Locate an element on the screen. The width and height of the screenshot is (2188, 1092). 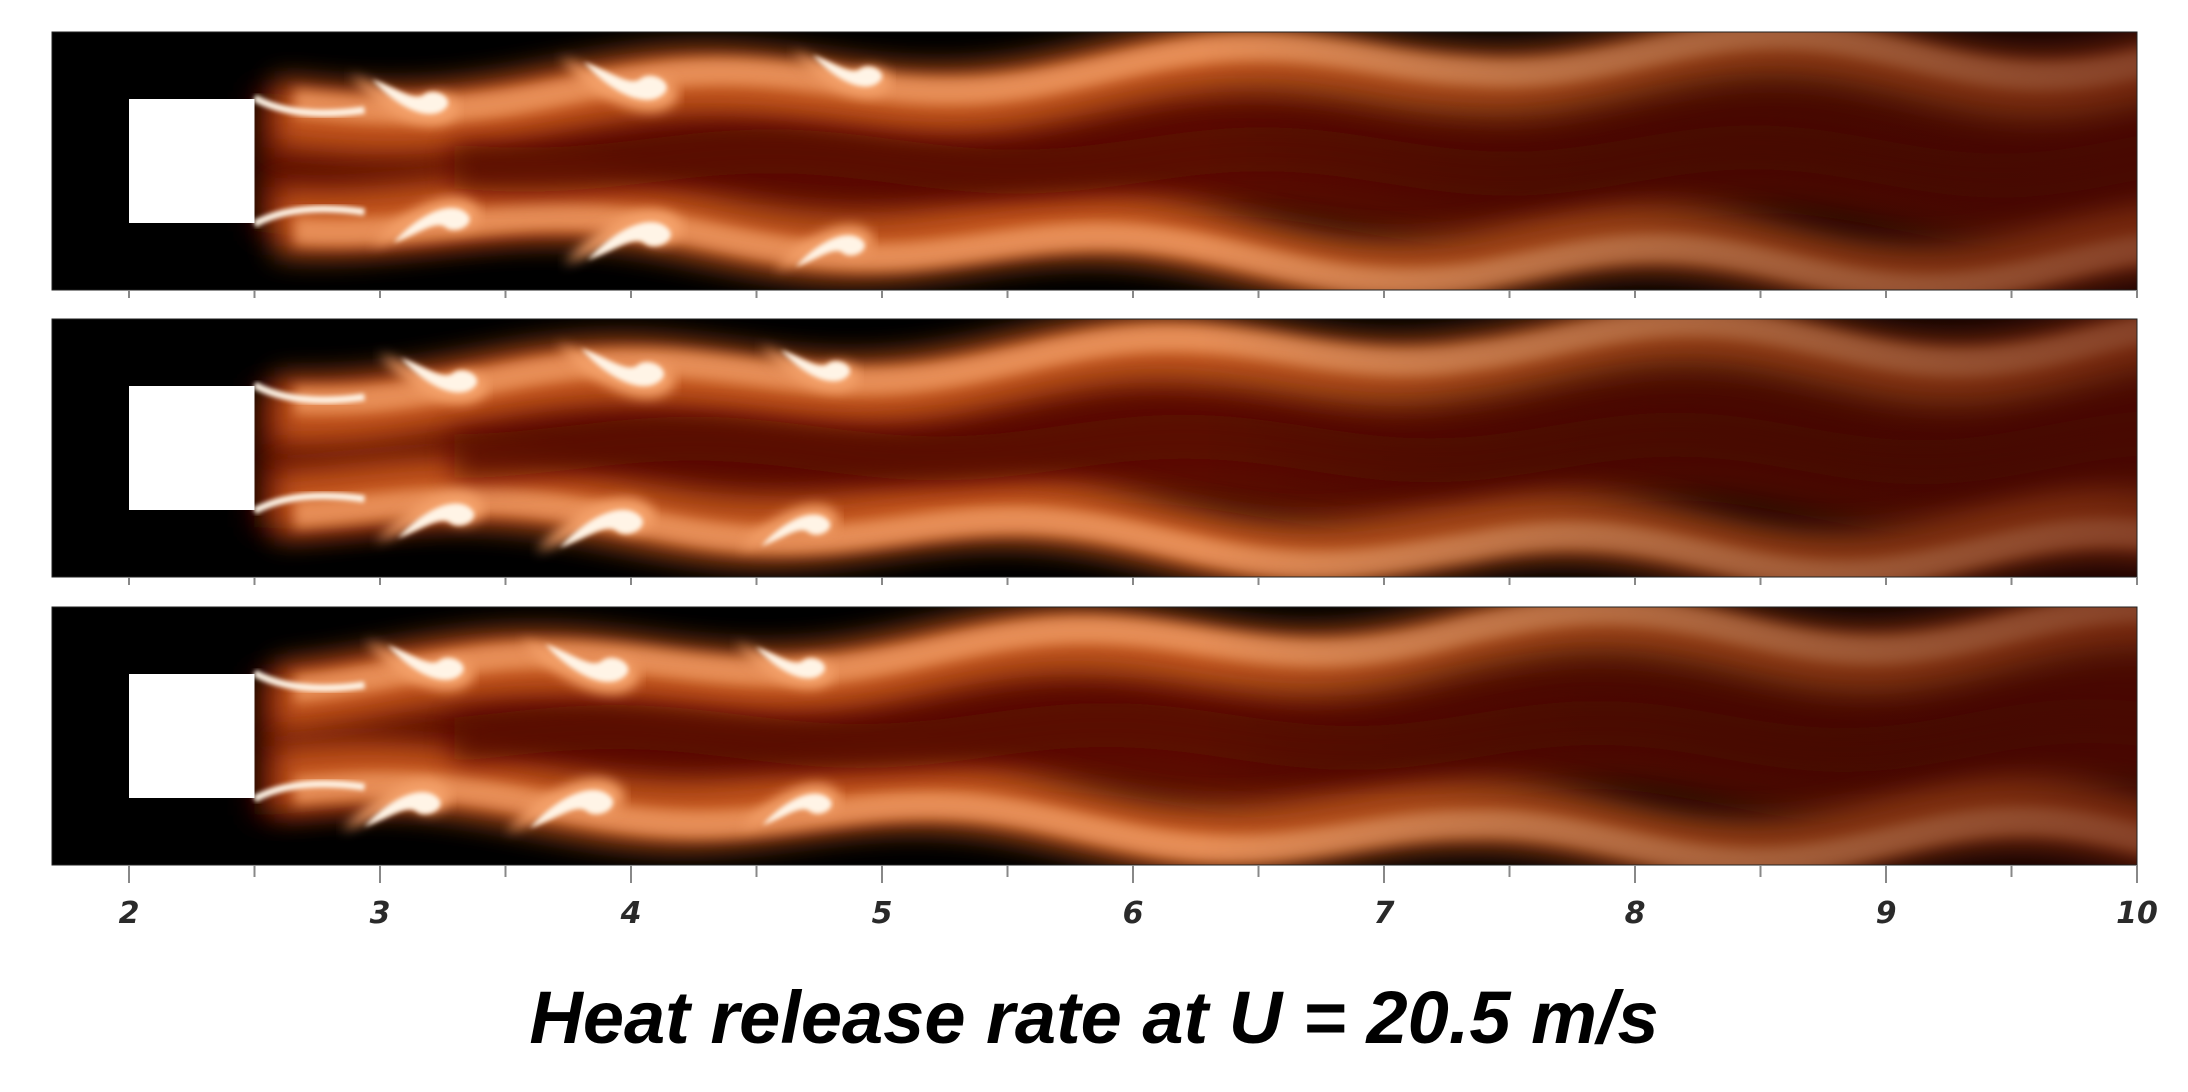
figure-caption: Heat release rate at U = 20.5 m/s is located at coordinates (1094, 1017).